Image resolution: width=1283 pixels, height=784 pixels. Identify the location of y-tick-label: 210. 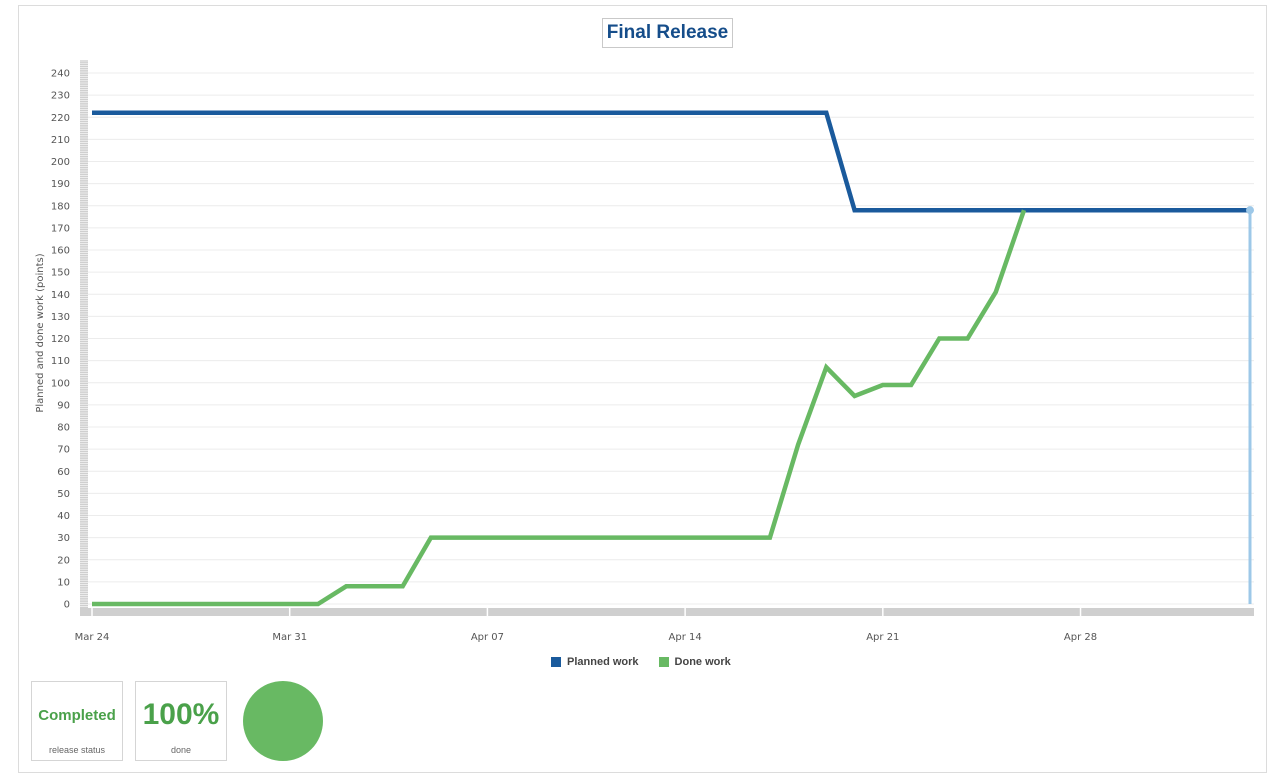
(60, 140).